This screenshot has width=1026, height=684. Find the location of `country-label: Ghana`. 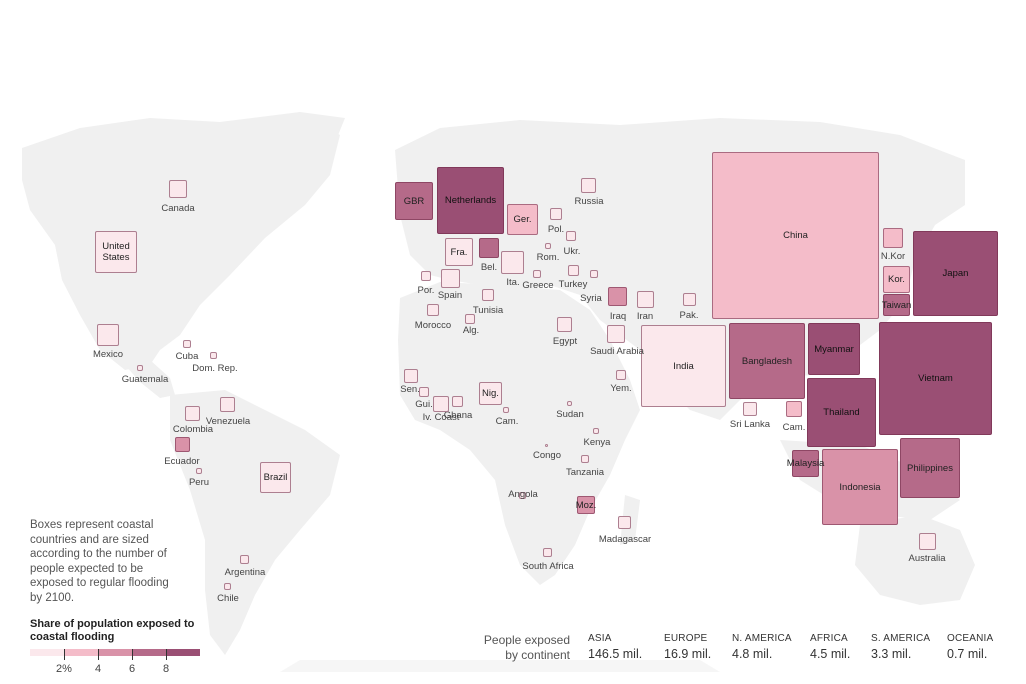

country-label: Ghana is located at coordinates (458, 415).